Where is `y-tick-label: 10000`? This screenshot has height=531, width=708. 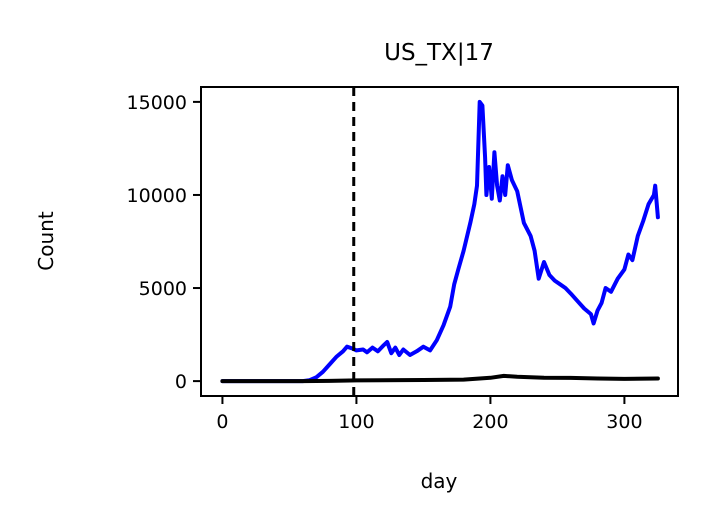 y-tick-label: 10000 is located at coordinates (157, 196).